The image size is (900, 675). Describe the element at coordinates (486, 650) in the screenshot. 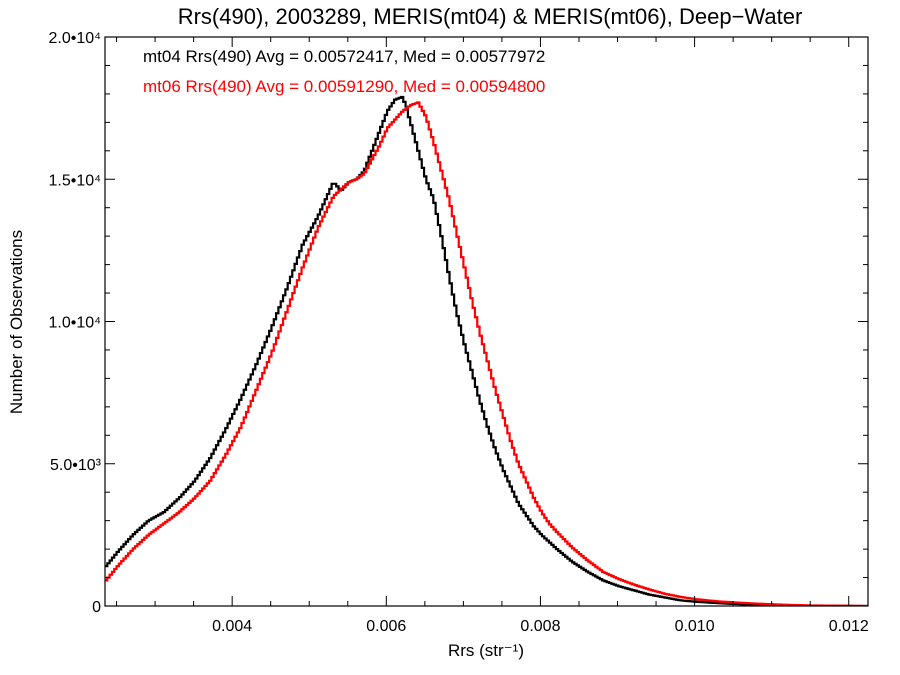

I see `x-axis-label: Rrs (str⁻¹)` at that location.